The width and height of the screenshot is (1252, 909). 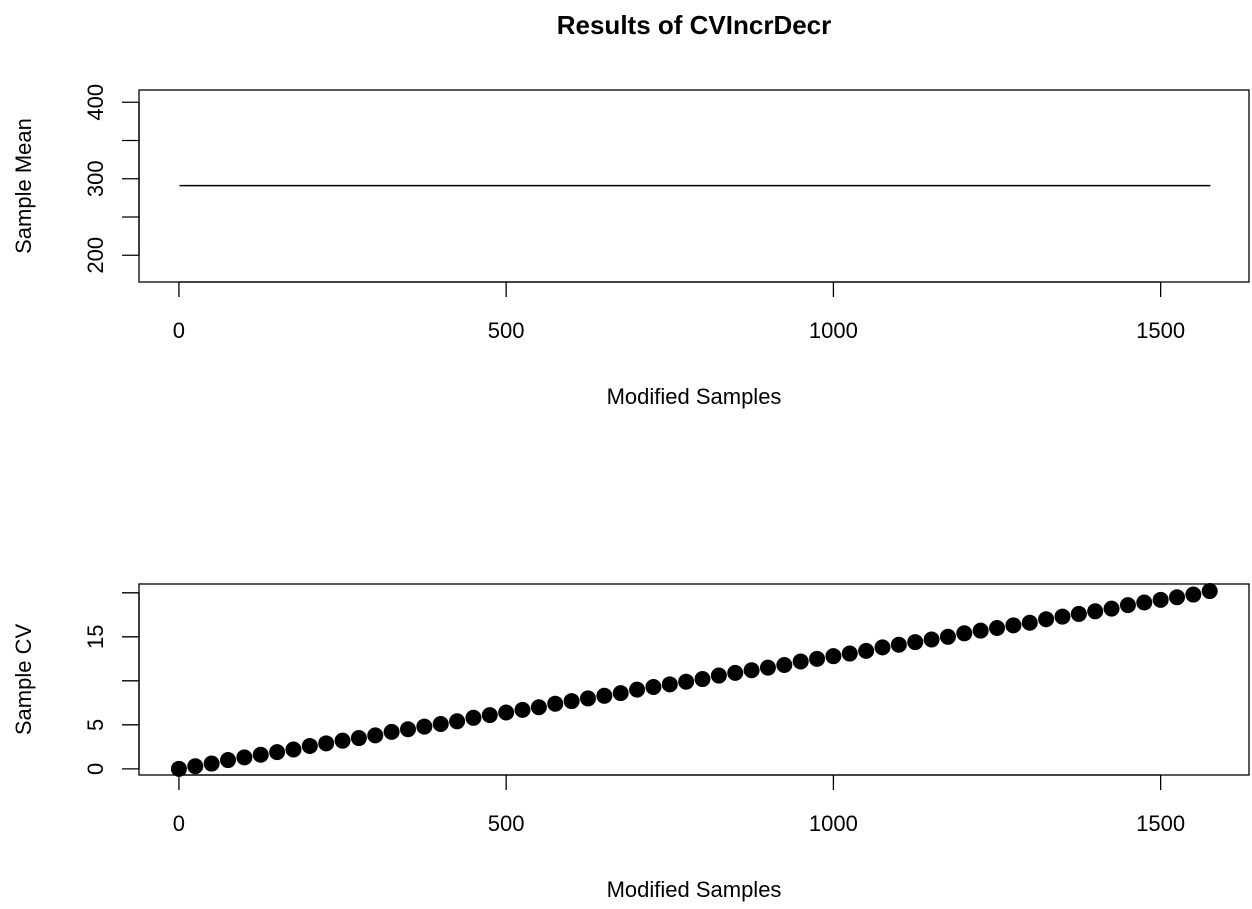 What do you see at coordinates (694, 25) in the screenshot?
I see `figure-title: Results of CVIncrDecr` at bounding box center [694, 25].